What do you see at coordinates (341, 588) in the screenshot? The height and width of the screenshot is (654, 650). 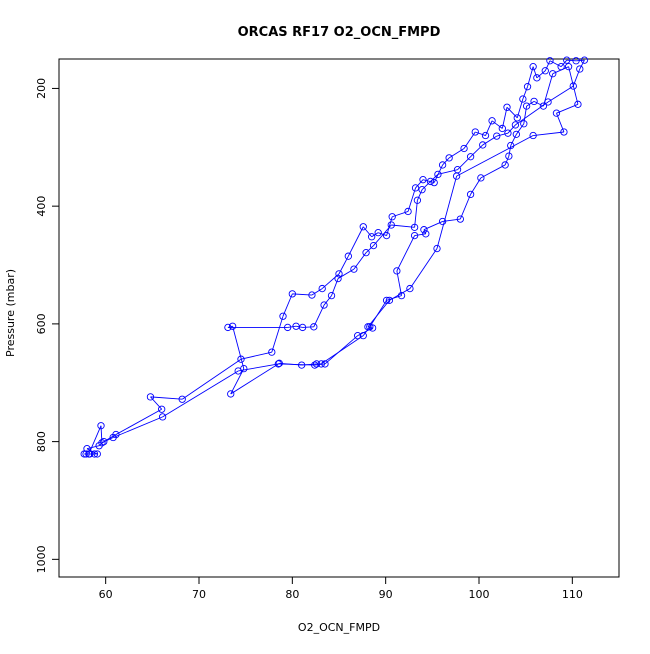 I see `x-axis: 60 70 80 90 100 110` at bounding box center [341, 588].